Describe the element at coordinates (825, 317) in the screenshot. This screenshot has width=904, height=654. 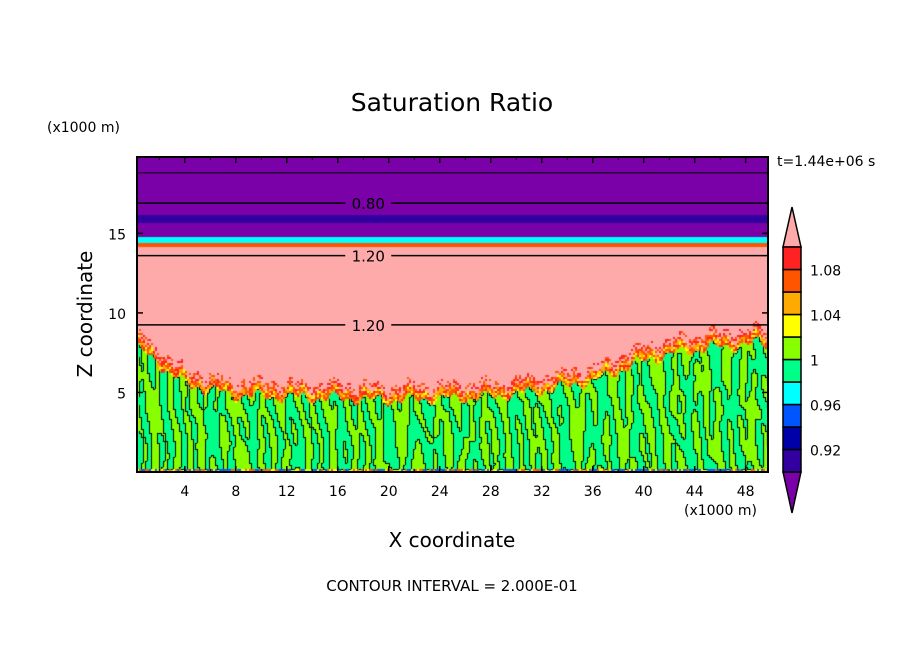
I see `colorbar-label: 1.04` at that location.